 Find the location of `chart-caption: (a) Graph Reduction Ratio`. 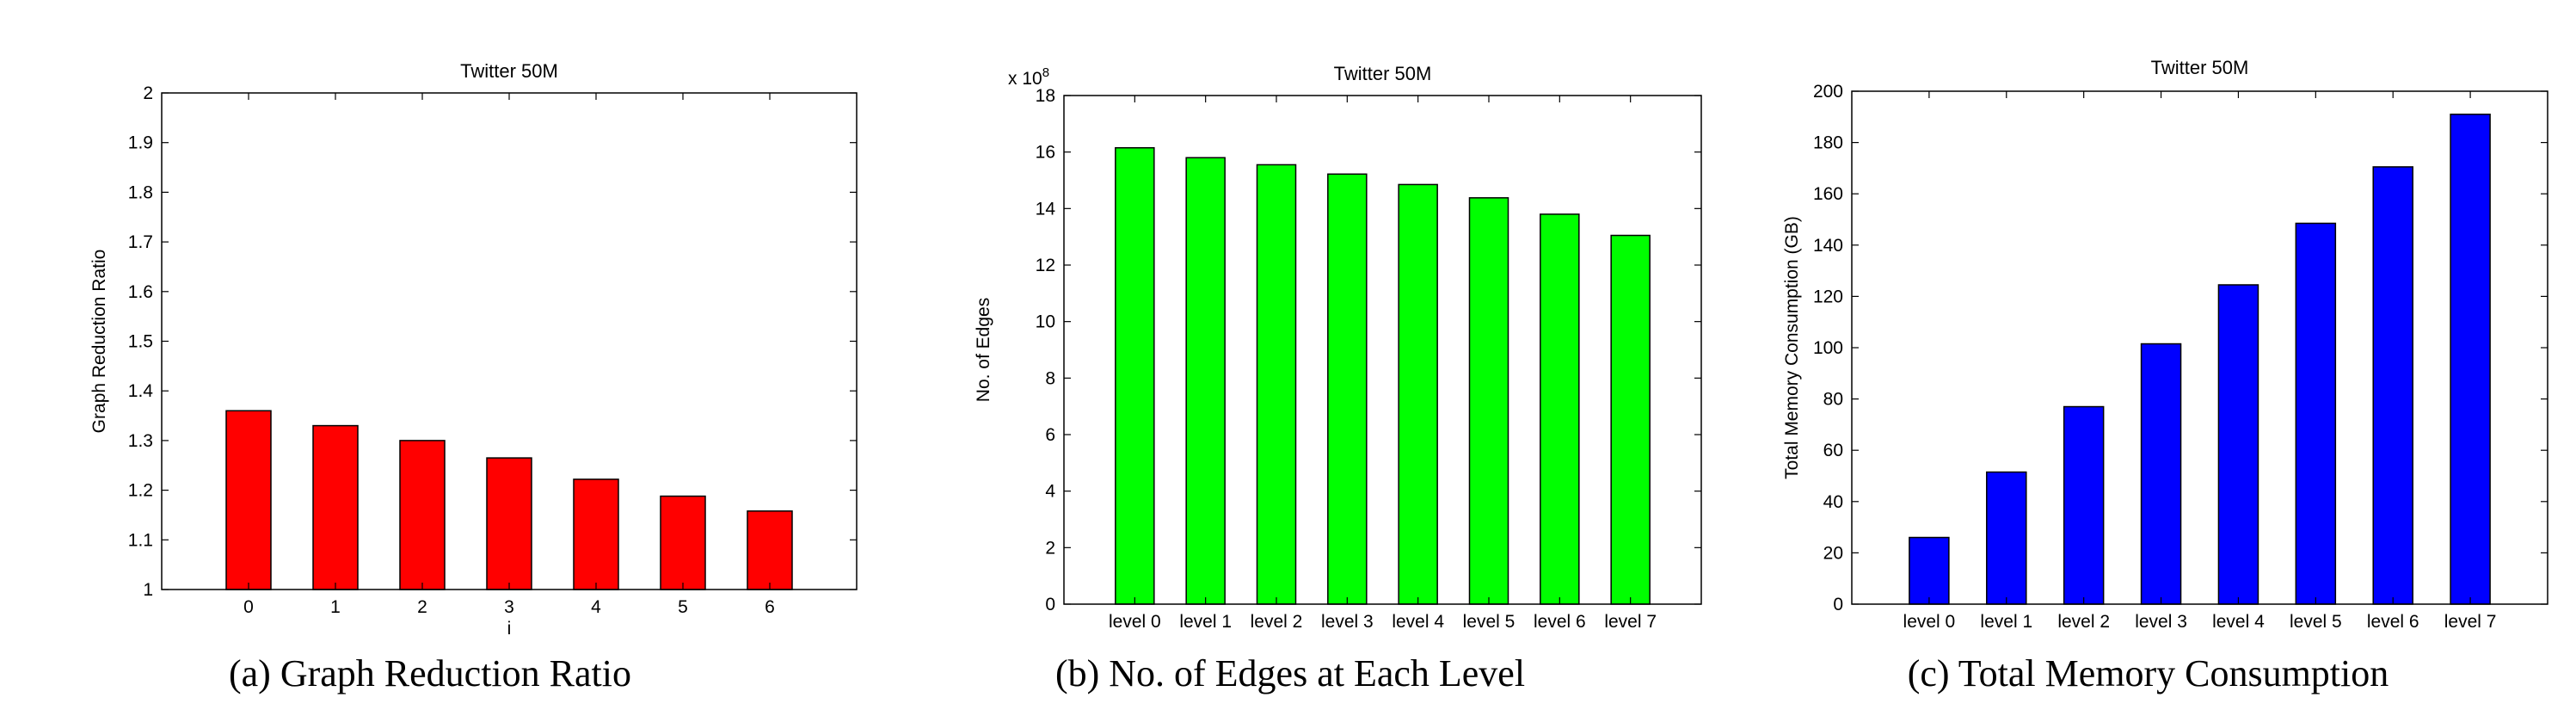

chart-caption: (a) Graph Reduction Ratio is located at coordinates (430, 673).